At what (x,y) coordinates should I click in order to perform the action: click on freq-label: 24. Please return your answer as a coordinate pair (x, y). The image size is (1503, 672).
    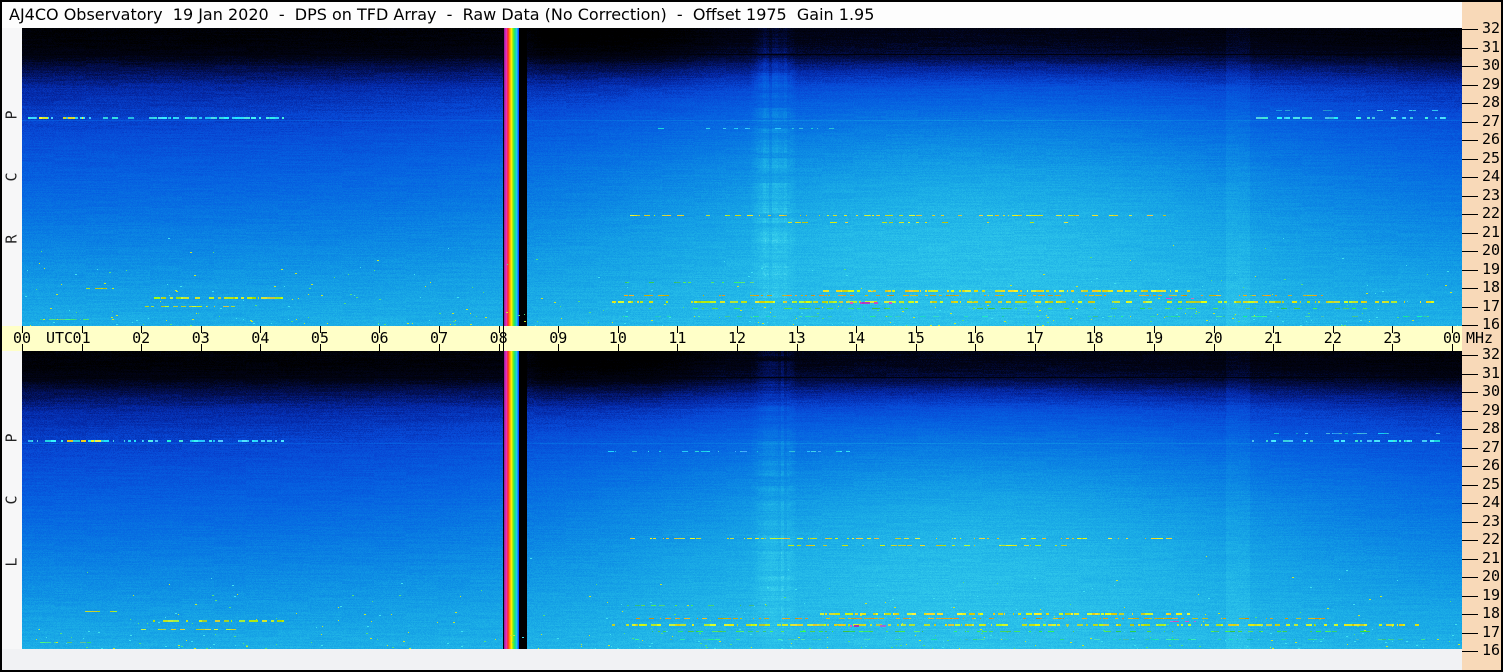
    Looking at the image, I should click on (1491, 502).